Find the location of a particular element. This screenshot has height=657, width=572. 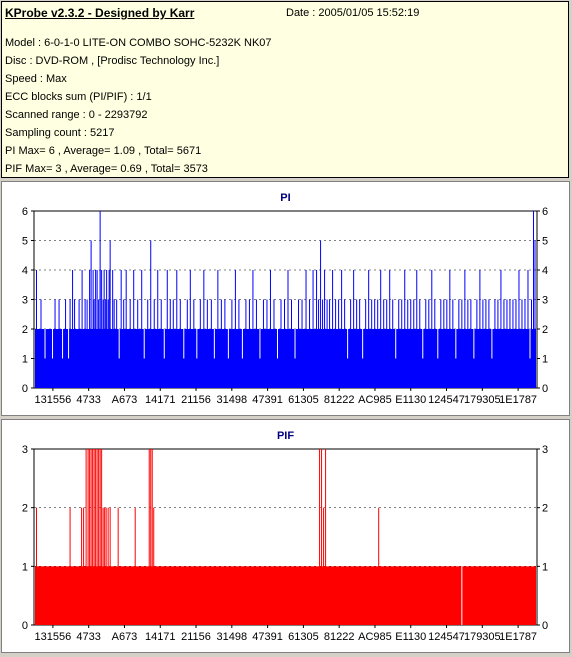

pi-xtick-label: 81222 is located at coordinates (339, 400).